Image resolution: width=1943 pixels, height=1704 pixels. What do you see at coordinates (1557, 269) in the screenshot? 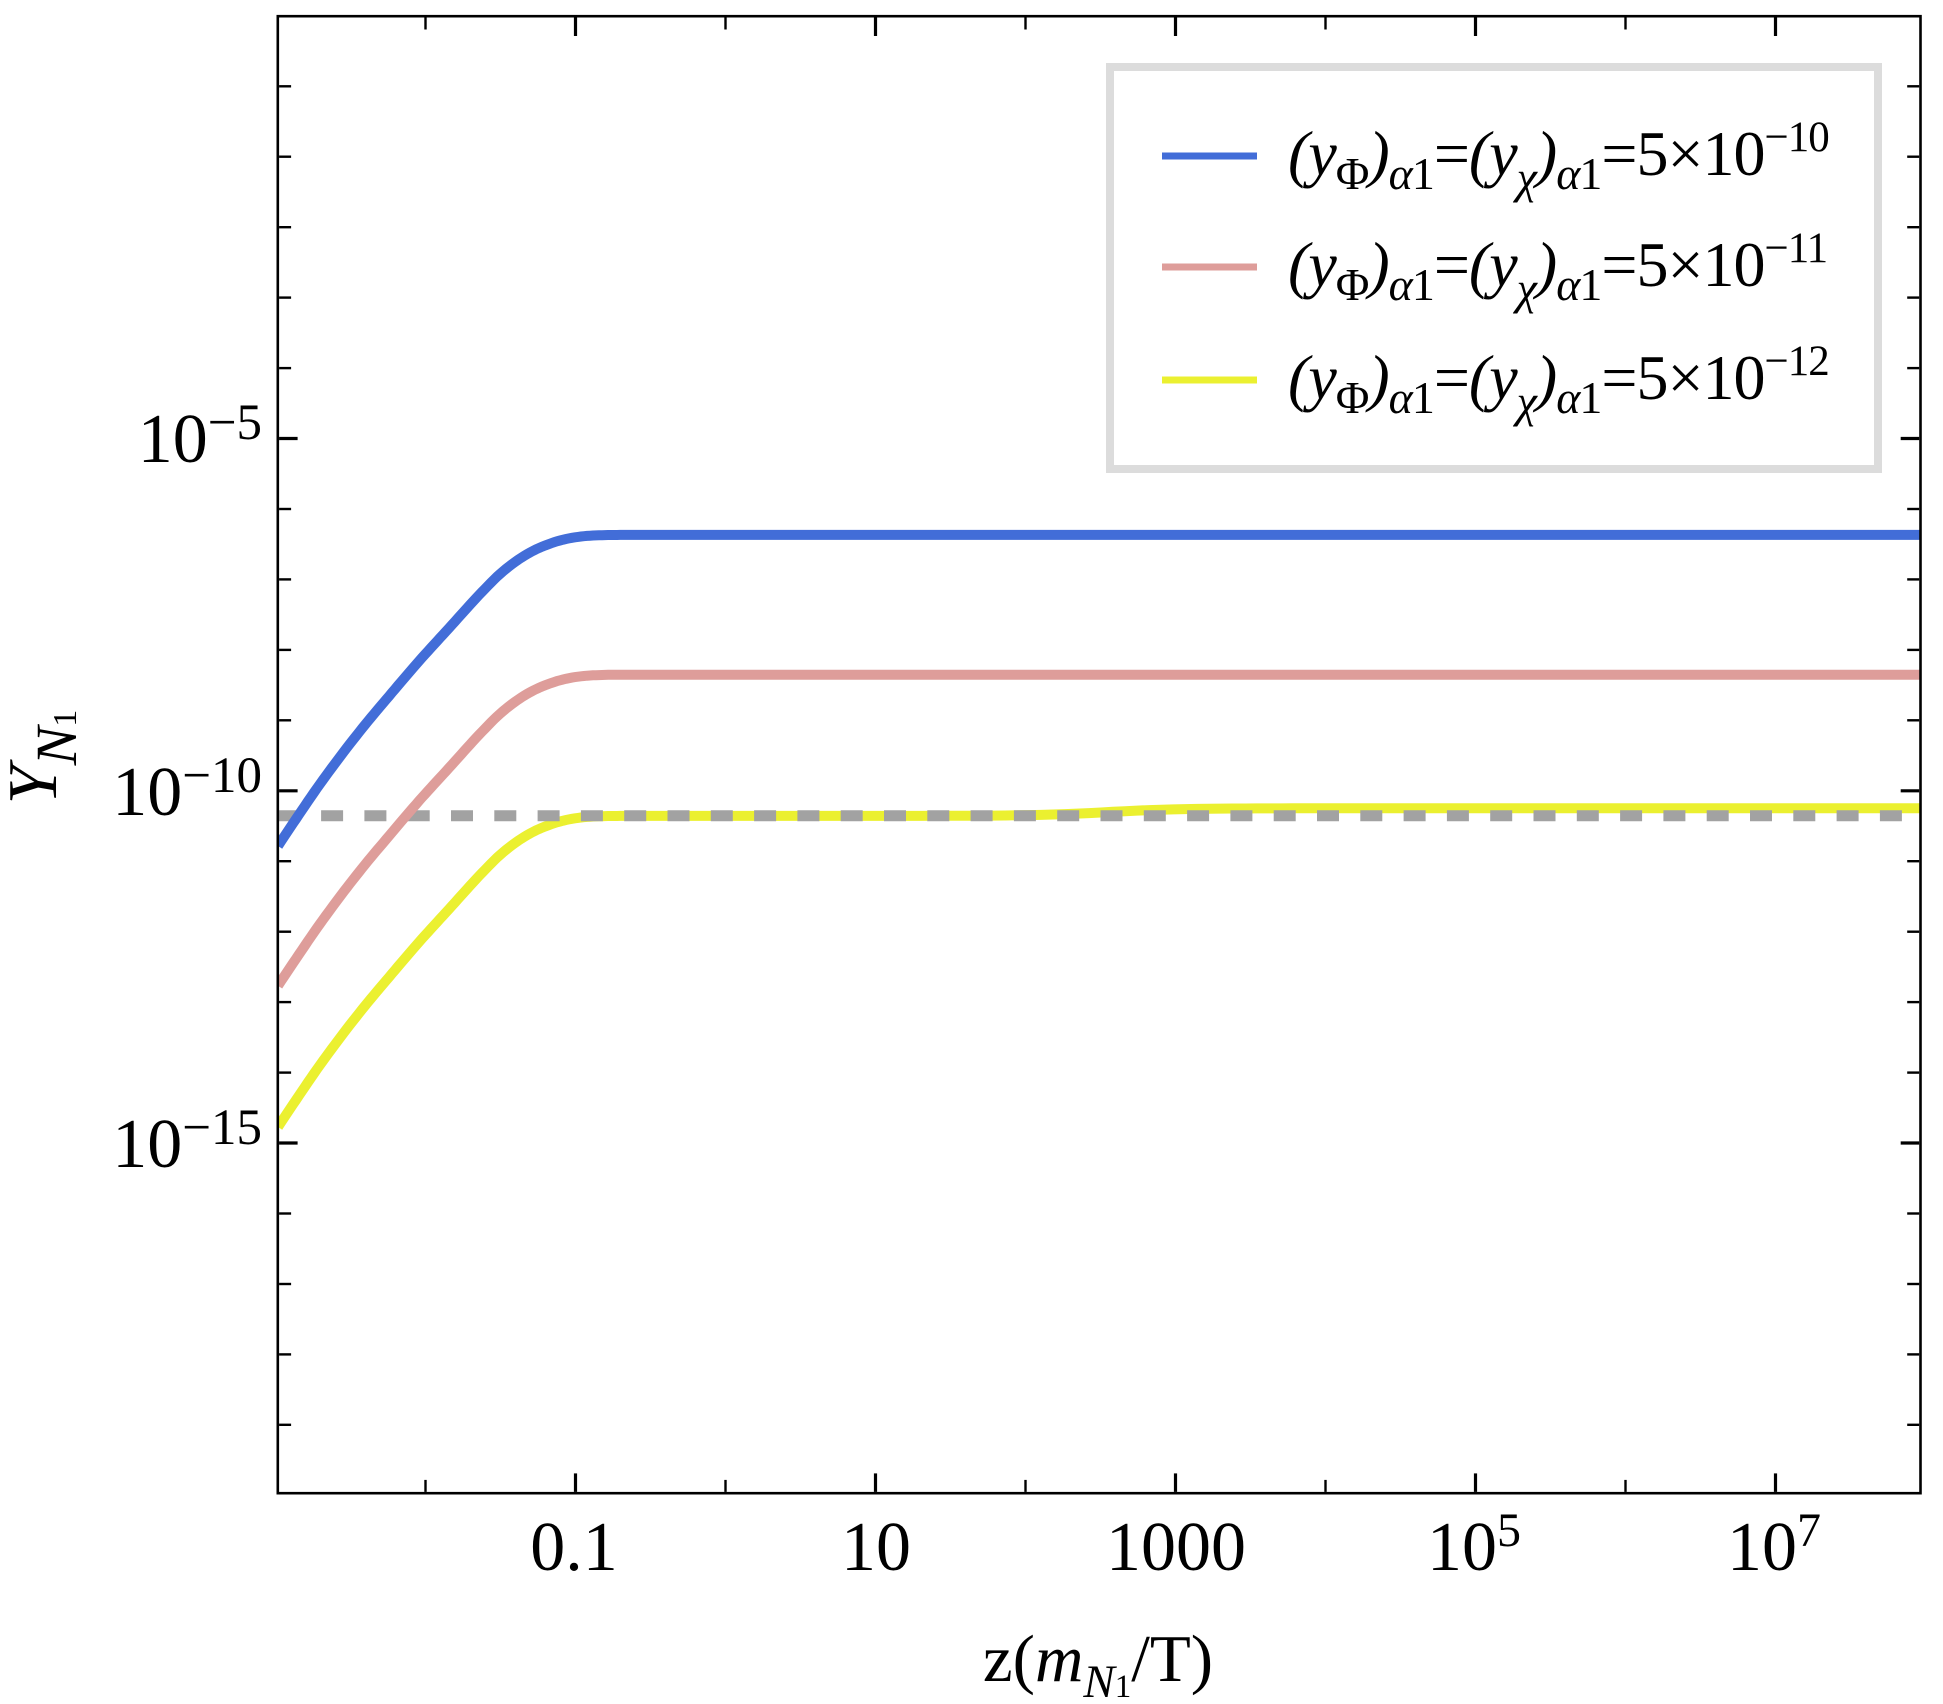
I see `svg-text: (yΦ)α1=(yχ)α1=5×10−11` at bounding box center [1557, 269].